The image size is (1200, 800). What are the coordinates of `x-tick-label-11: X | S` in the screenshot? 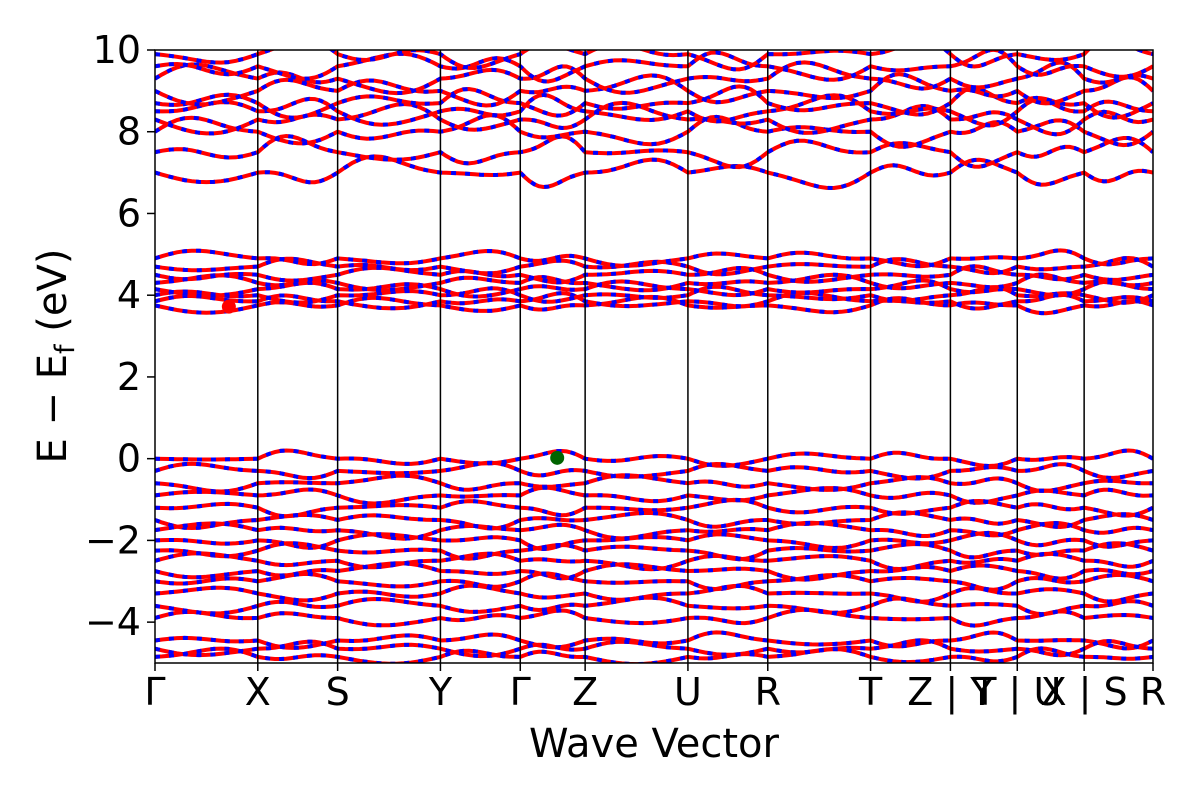 It's located at (1084, 692).